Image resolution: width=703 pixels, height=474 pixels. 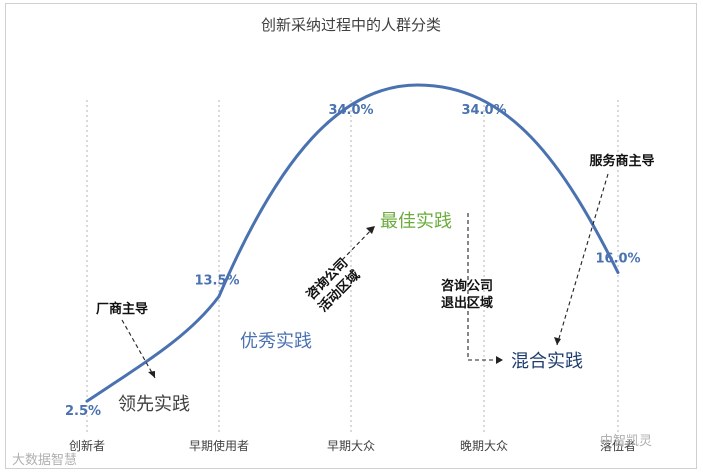 What do you see at coordinates (499, 360) in the screenshot?
I see `consulting-exit-arrowhead` at bounding box center [499, 360].